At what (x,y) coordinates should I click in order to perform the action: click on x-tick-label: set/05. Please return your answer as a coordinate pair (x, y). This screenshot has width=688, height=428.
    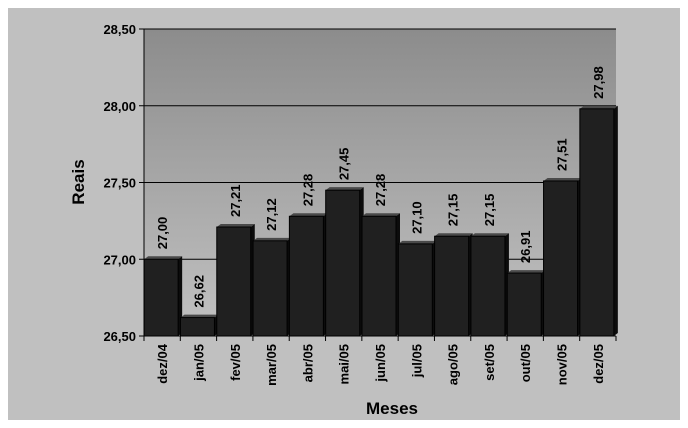
    Looking at the image, I should click on (489, 362).